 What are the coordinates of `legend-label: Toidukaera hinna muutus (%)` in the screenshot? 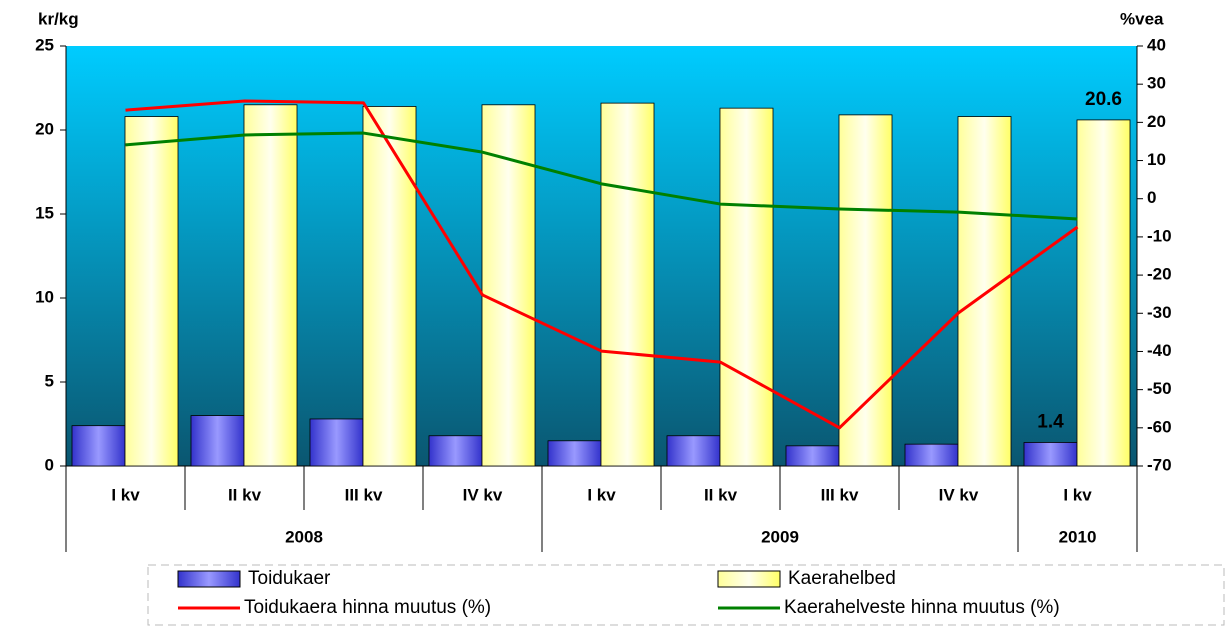 It's located at (367, 607).